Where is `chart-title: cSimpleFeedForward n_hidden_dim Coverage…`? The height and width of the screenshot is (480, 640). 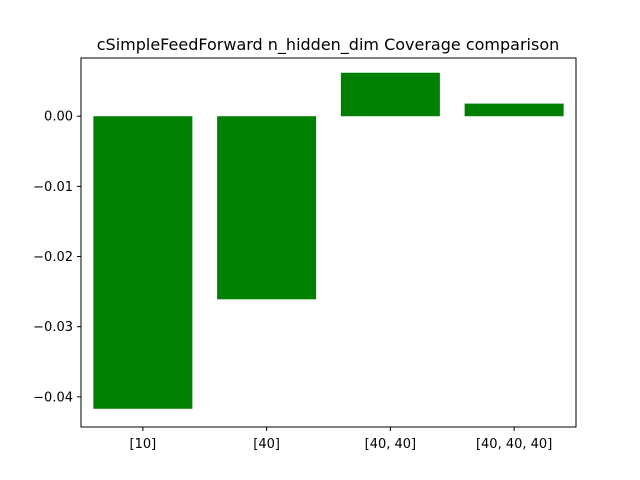
chart-title: cSimpleFeedForward n_hidden_dim Coverage… is located at coordinates (328, 45).